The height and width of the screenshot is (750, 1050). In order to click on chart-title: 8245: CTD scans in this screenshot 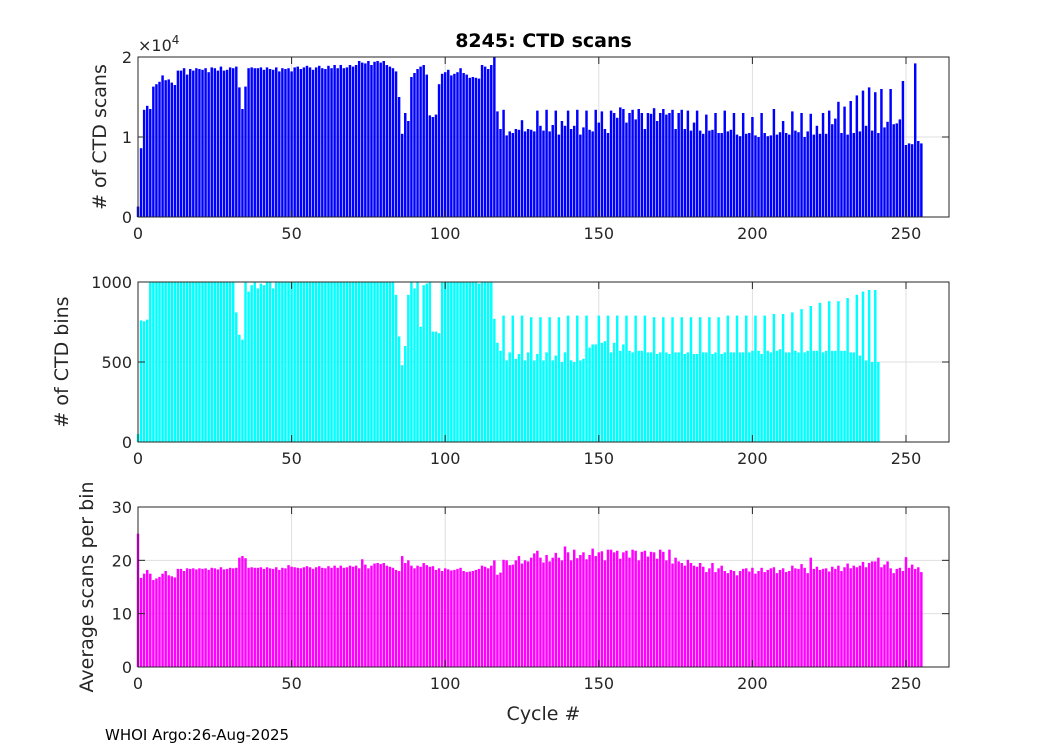, I will do `click(543, 41)`.